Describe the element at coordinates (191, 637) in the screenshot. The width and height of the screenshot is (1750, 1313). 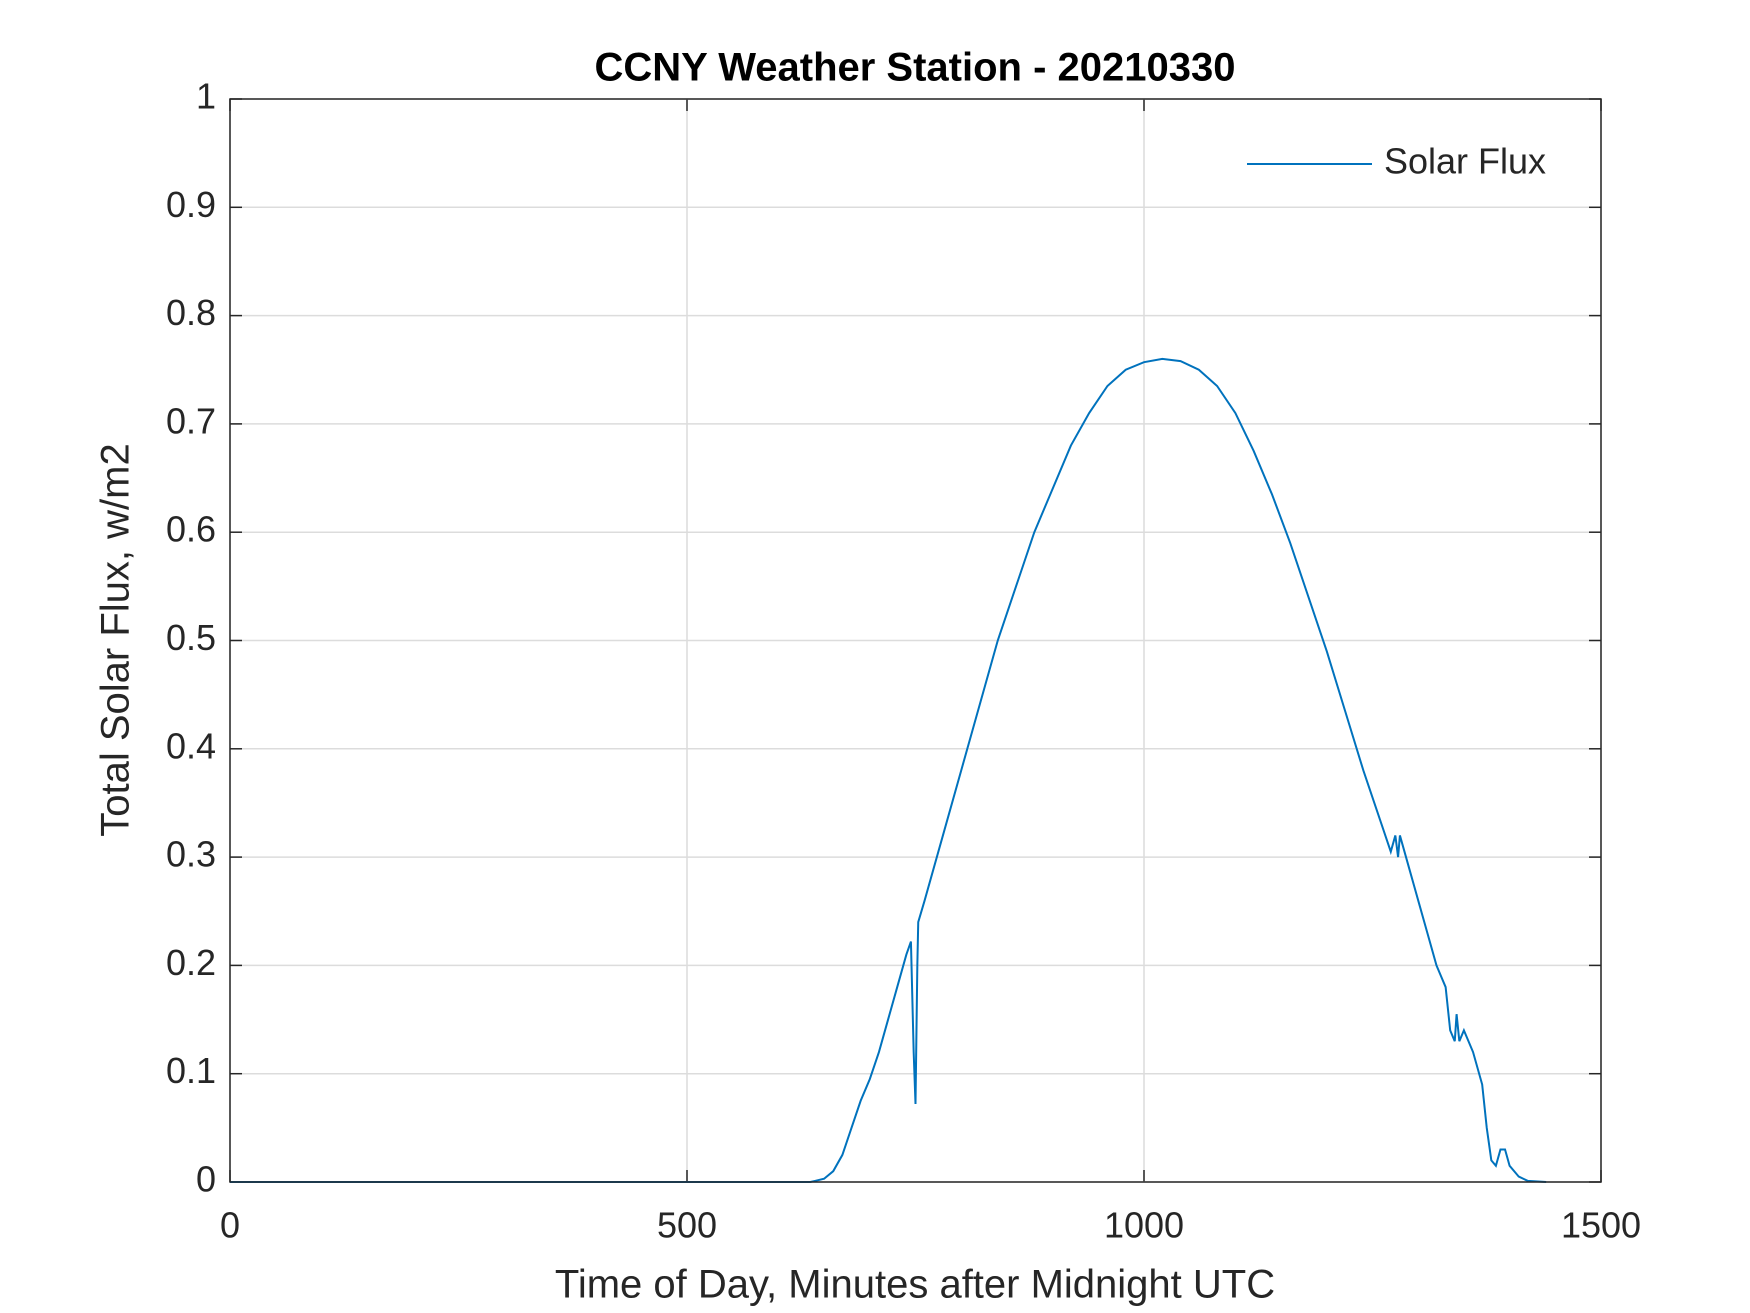
I see `y-tick-label: 0.5` at that location.